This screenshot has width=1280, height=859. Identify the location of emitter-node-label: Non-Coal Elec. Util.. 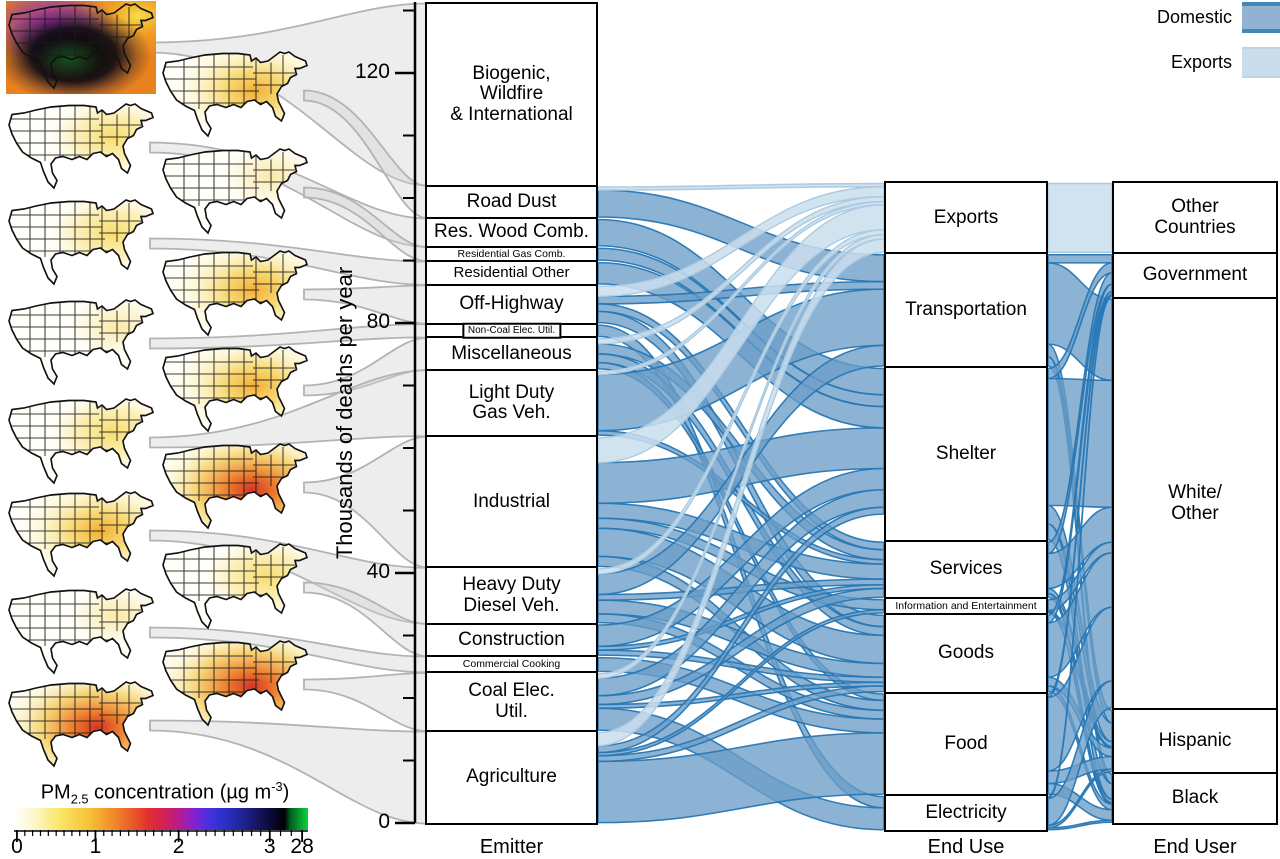
(511, 330).